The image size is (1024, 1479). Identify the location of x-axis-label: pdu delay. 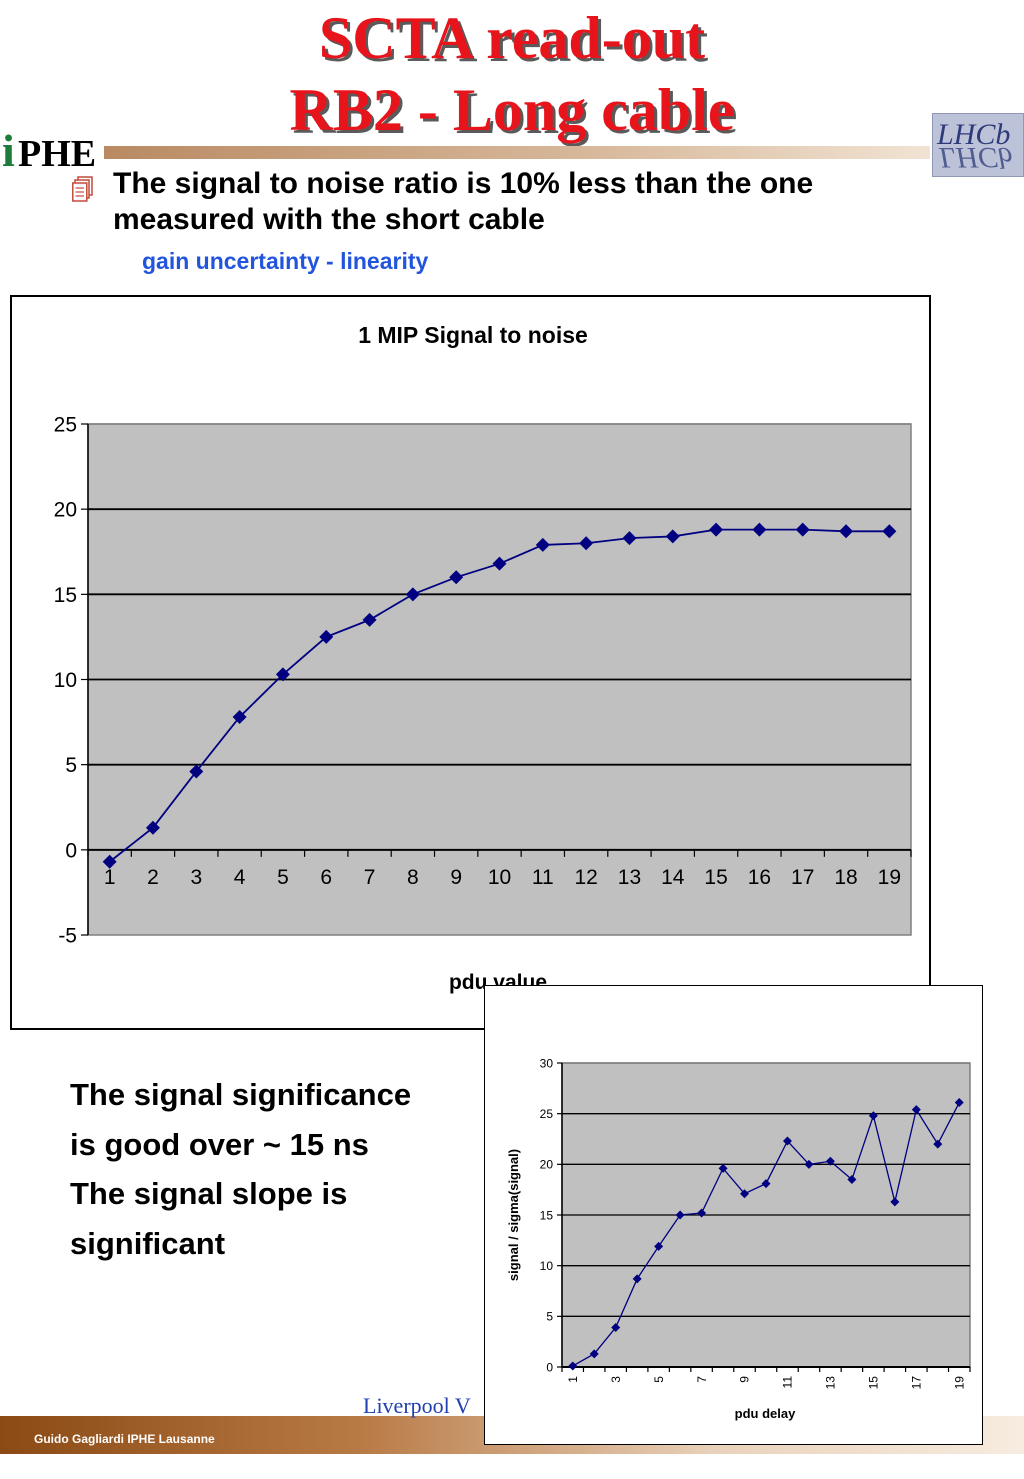
(765, 1413).